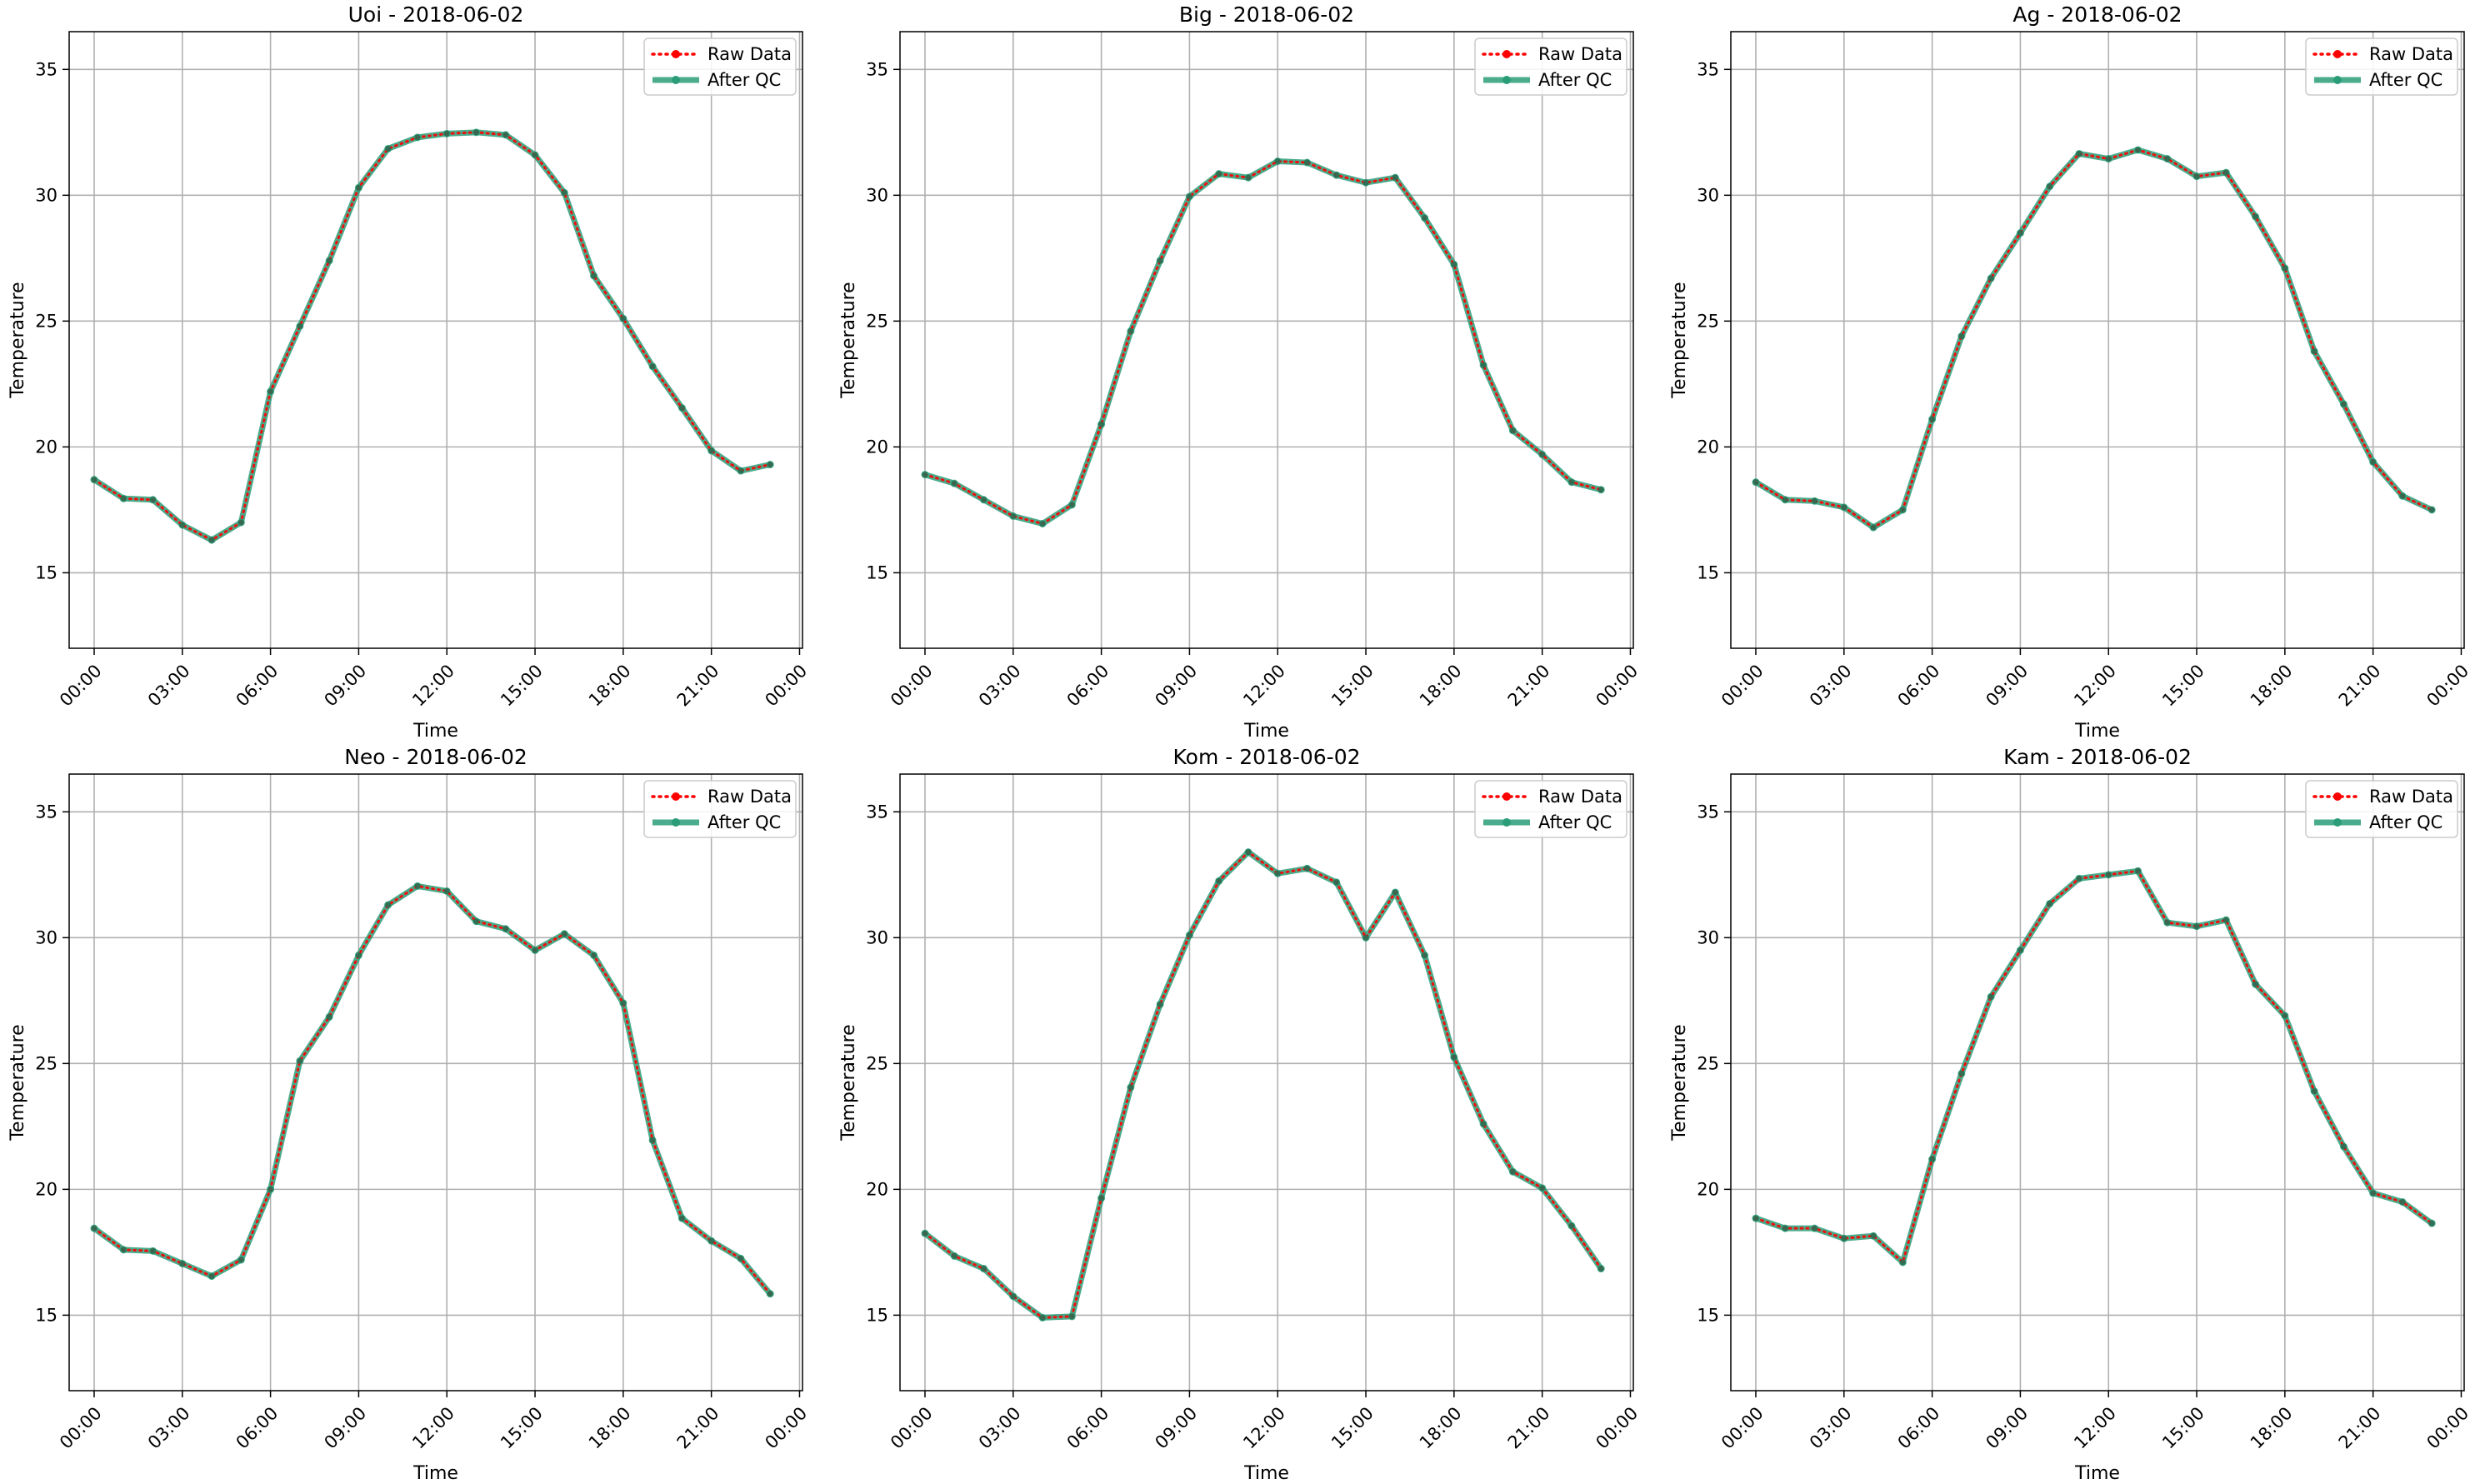 Image resolution: width=2485 pixels, height=1484 pixels. I want to click on y-tick-label: 15, so click(46, 1315).